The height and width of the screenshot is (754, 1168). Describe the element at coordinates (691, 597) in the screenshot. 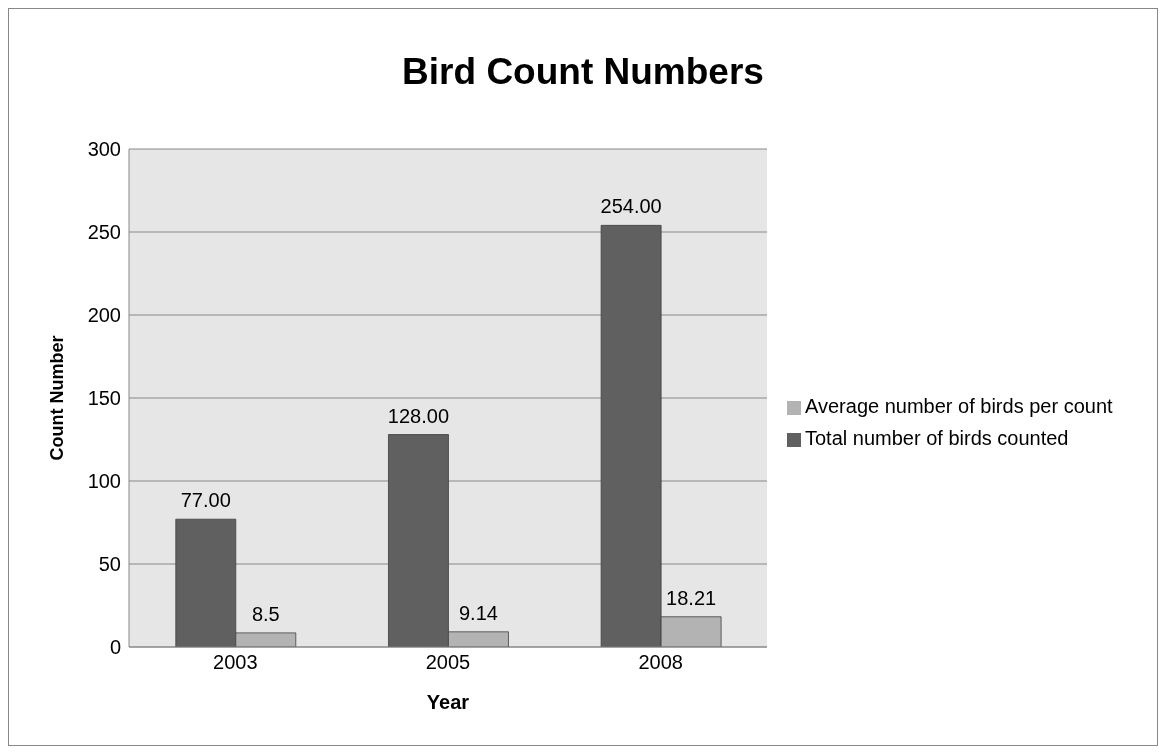

I see `data-label: 18.21` at that location.